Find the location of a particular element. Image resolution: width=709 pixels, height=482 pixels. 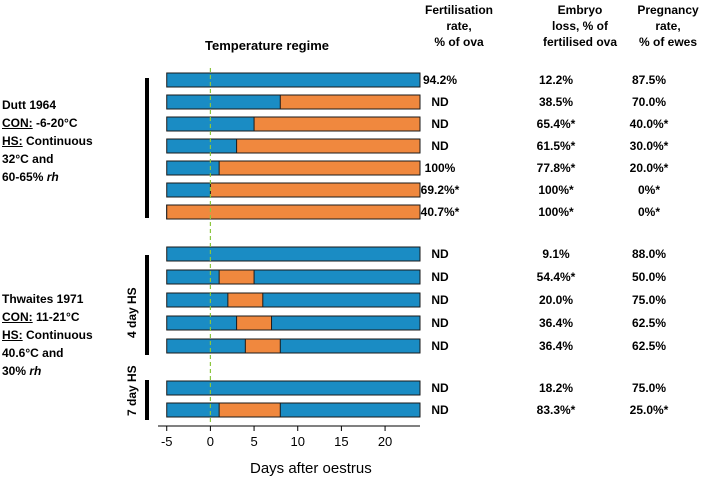

hs-line: Continuous is located at coordinates (59, 141).